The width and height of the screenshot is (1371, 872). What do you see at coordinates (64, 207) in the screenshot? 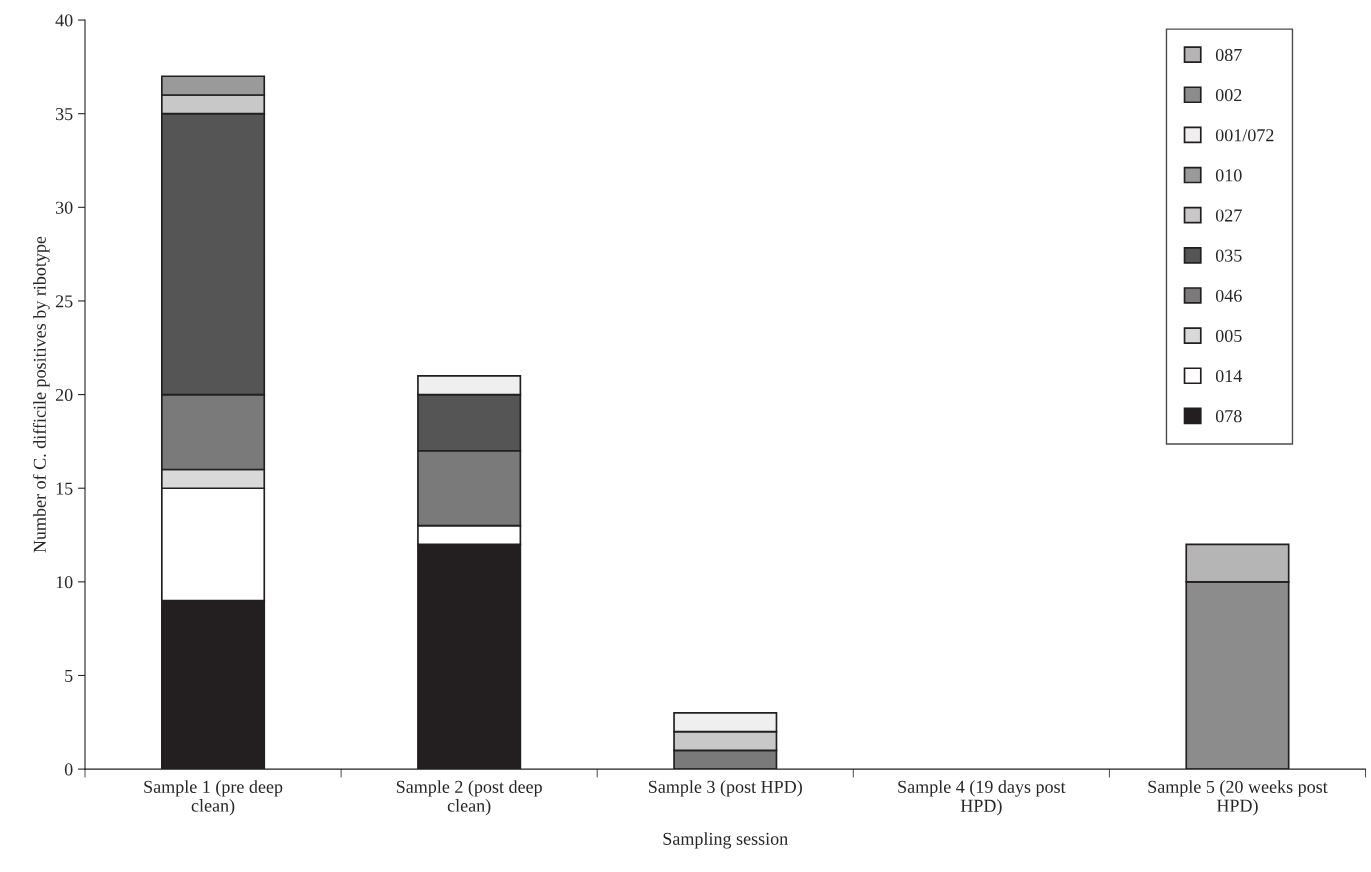
I see `y-tick-label: 30` at bounding box center [64, 207].